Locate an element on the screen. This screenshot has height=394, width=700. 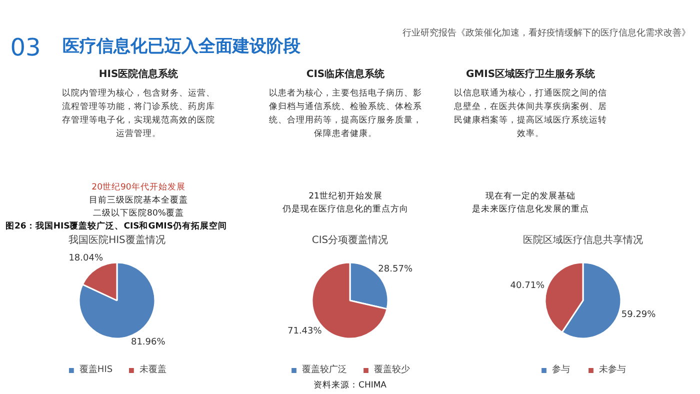
legend-label: 覆盖较少 is located at coordinates (392, 369).